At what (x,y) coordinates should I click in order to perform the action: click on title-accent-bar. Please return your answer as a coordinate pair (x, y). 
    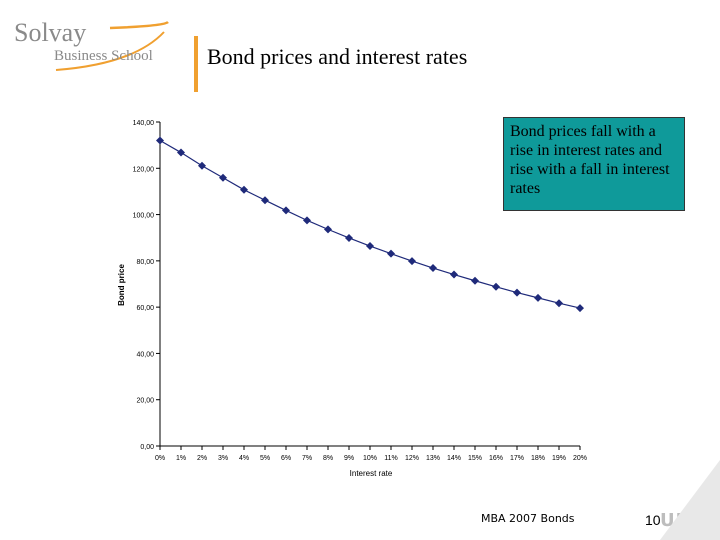
    Looking at the image, I should click on (196, 64).